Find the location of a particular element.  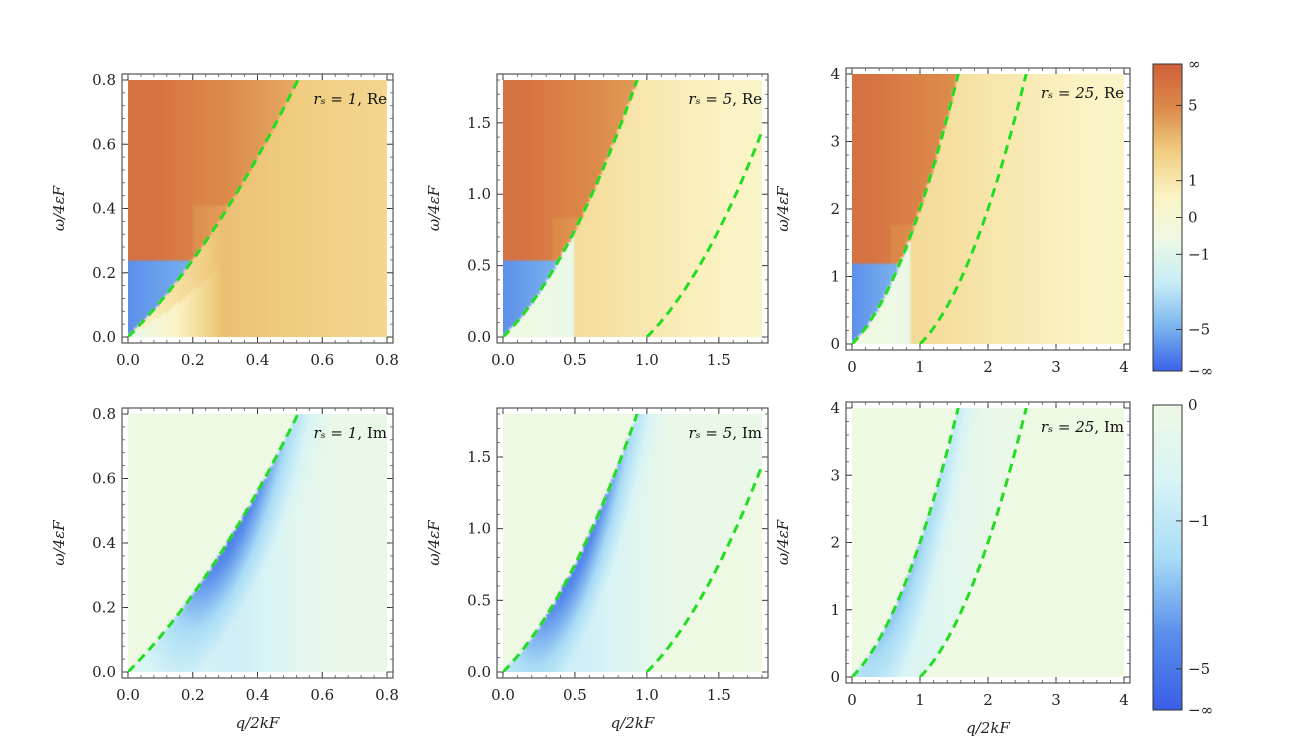

panel-annotation: rₛ = 25, Re is located at coordinates (1082, 93).